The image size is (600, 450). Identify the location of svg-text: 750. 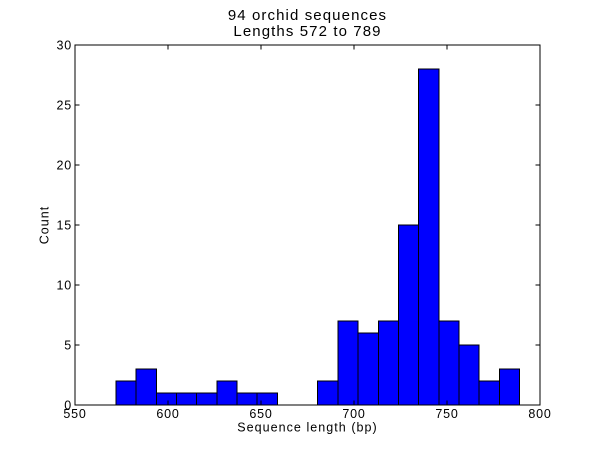
(446, 414).